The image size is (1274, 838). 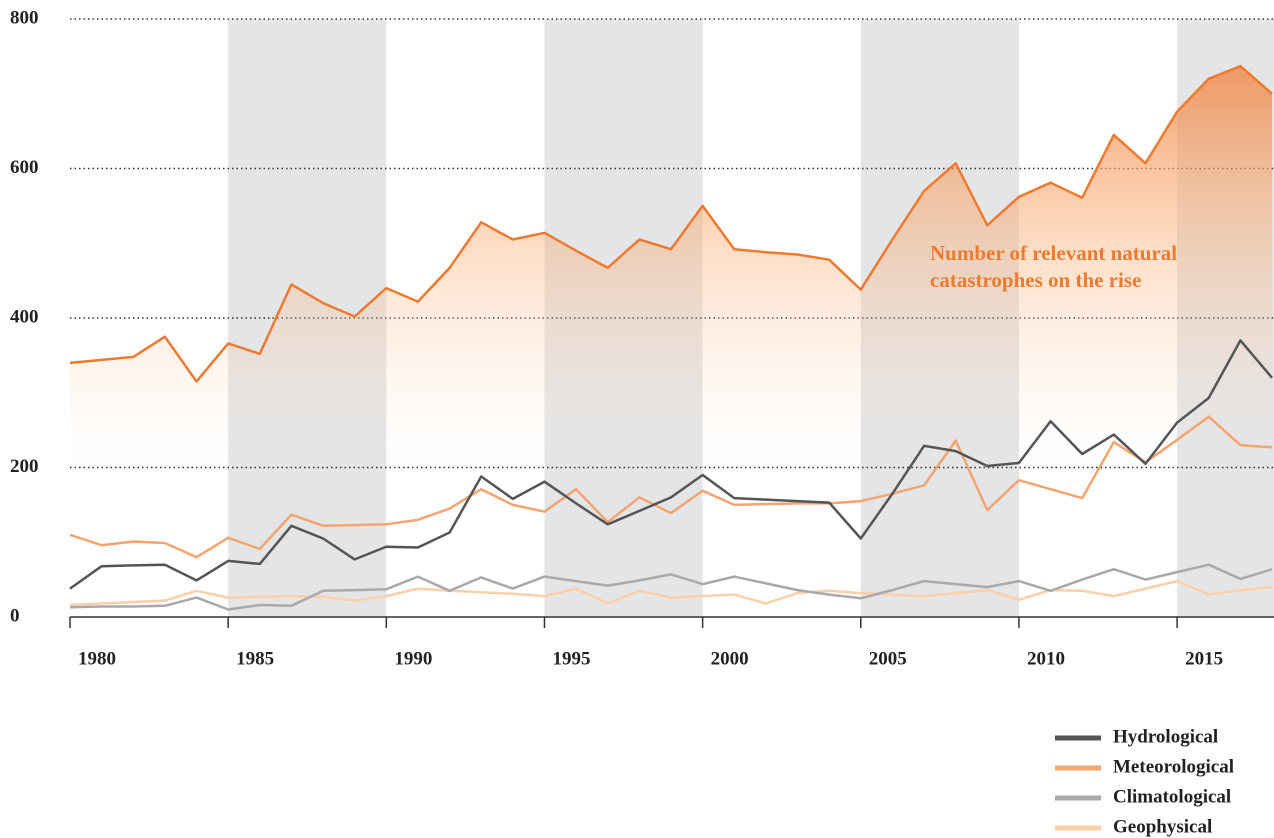 What do you see at coordinates (730, 658) in the screenshot?
I see `x-tick-label: 2000` at bounding box center [730, 658].